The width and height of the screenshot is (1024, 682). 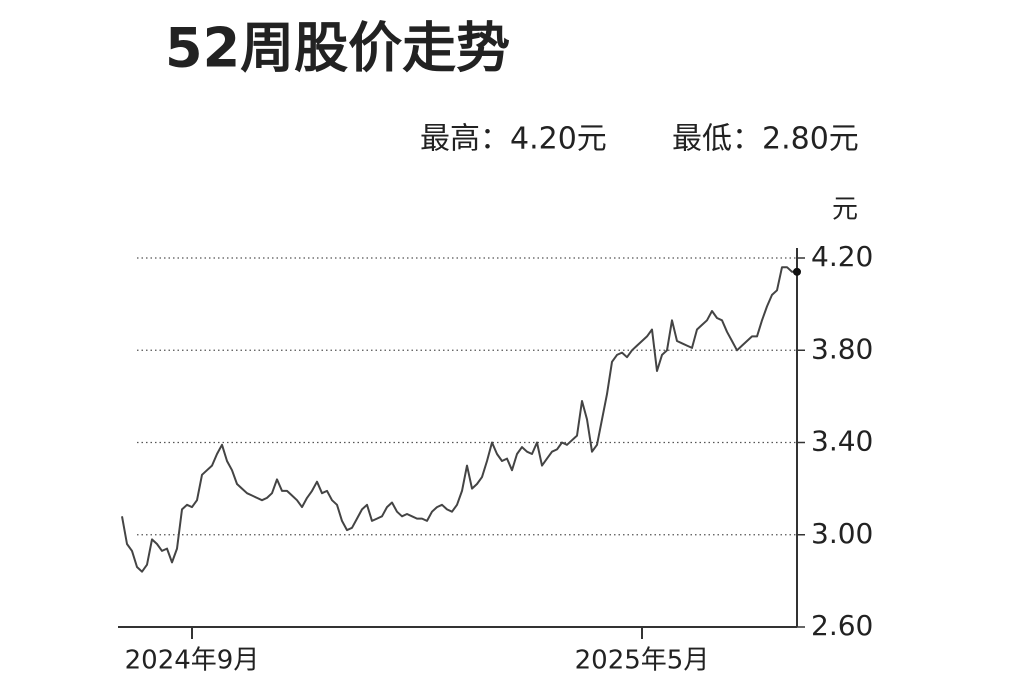 What do you see at coordinates (192, 661) in the screenshot?
I see `x-tick-label: 2024年9月` at bounding box center [192, 661].